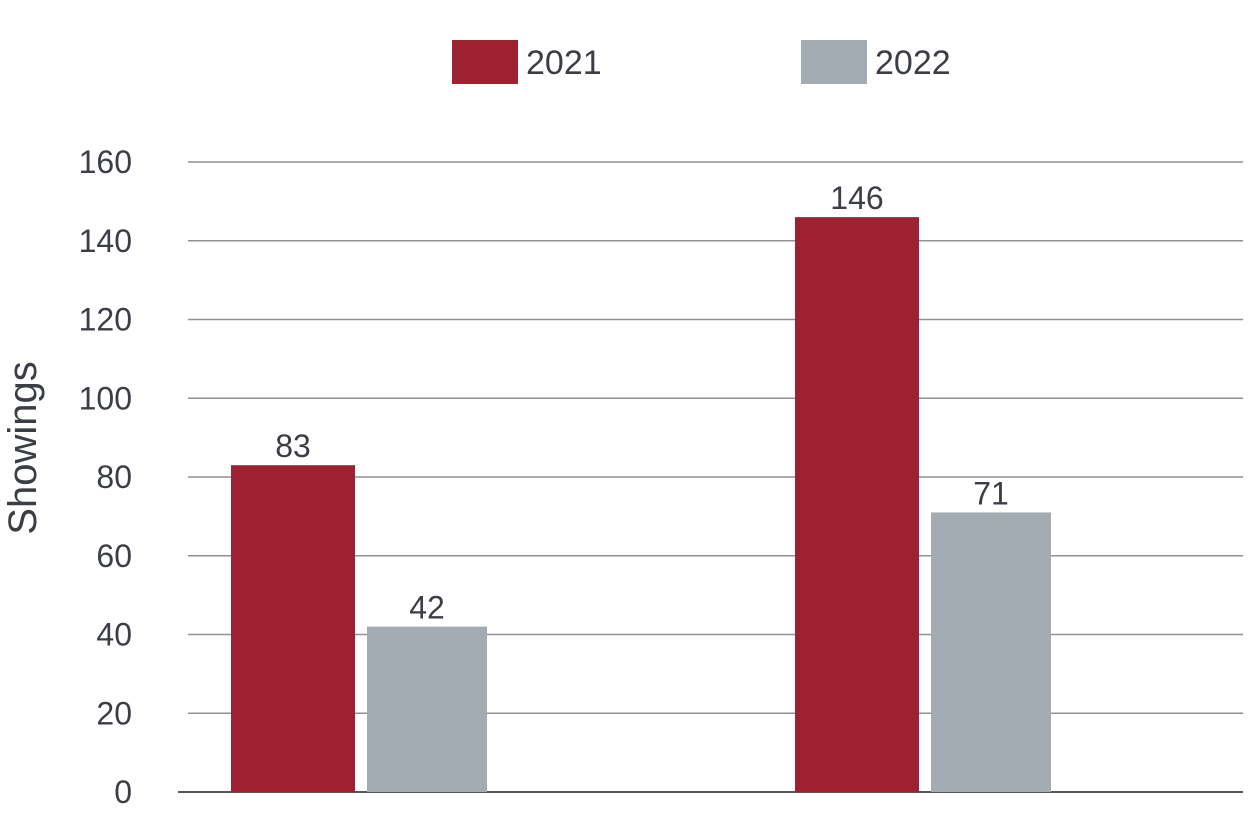  Describe the element at coordinates (564, 63) in the screenshot. I see `legend-label-2021: 2021` at that location.